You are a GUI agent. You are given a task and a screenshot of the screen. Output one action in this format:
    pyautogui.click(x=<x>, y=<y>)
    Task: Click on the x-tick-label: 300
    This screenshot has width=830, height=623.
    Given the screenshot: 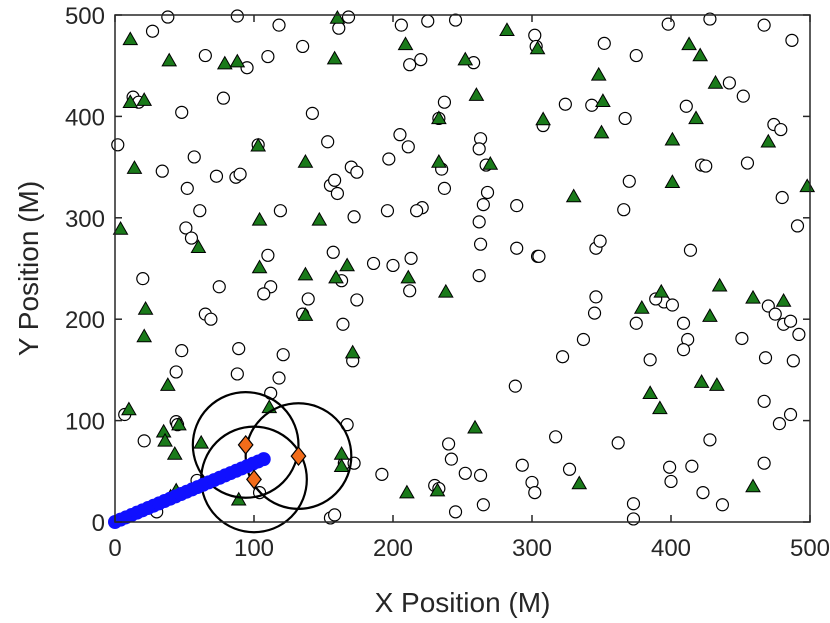 What is the action you would take?
    pyautogui.click(x=532, y=548)
    